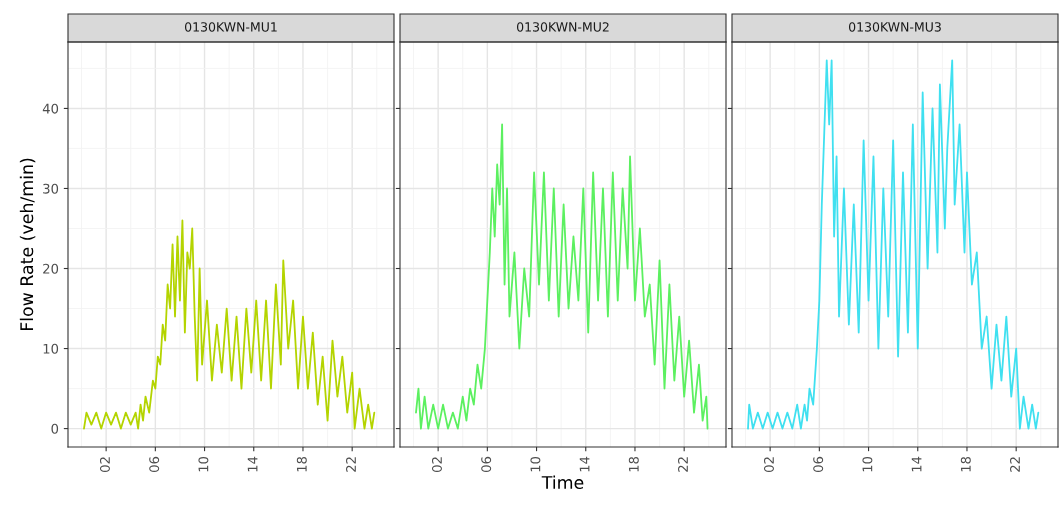  What do you see at coordinates (51, 188) in the screenshot?
I see `y-tick-label: 30` at bounding box center [51, 188].